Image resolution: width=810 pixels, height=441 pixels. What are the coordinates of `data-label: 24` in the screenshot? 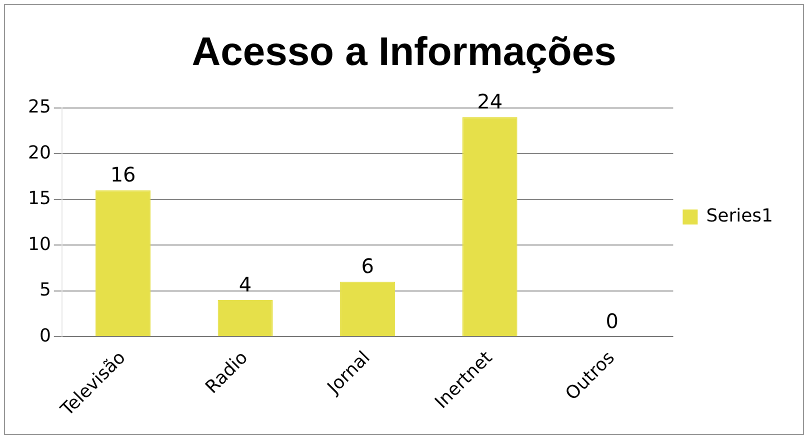 It's located at (490, 101).